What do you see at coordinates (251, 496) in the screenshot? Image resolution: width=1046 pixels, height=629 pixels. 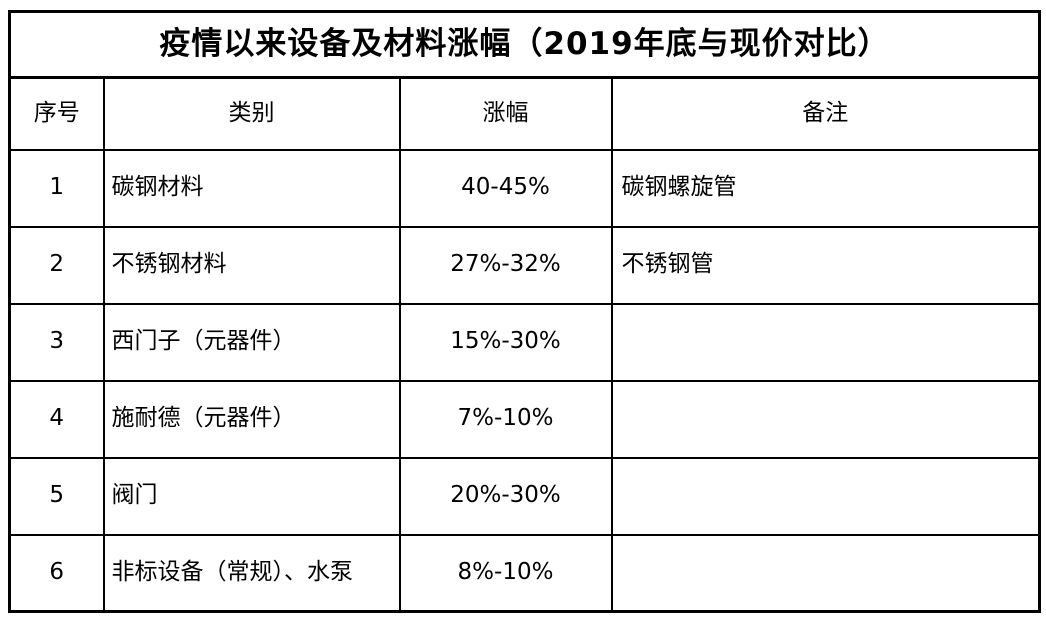 I see `cell-category: 阀门` at bounding box center [251, 496].